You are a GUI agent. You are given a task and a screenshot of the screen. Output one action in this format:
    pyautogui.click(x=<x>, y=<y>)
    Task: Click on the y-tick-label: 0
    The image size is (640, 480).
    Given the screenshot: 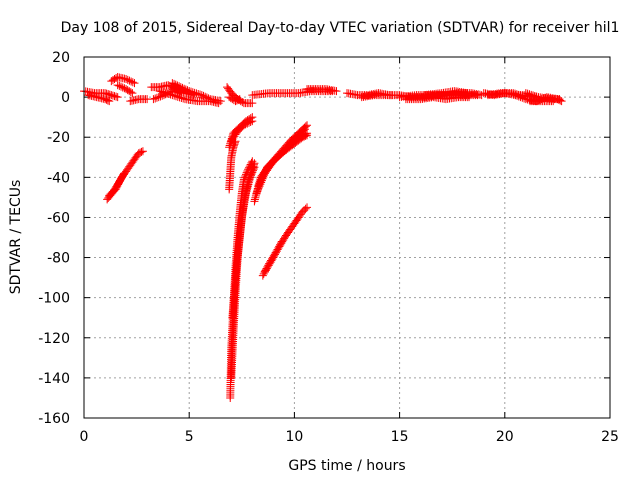 What is the action you would take?
    pyautogui.click(x=65, y=98)
    